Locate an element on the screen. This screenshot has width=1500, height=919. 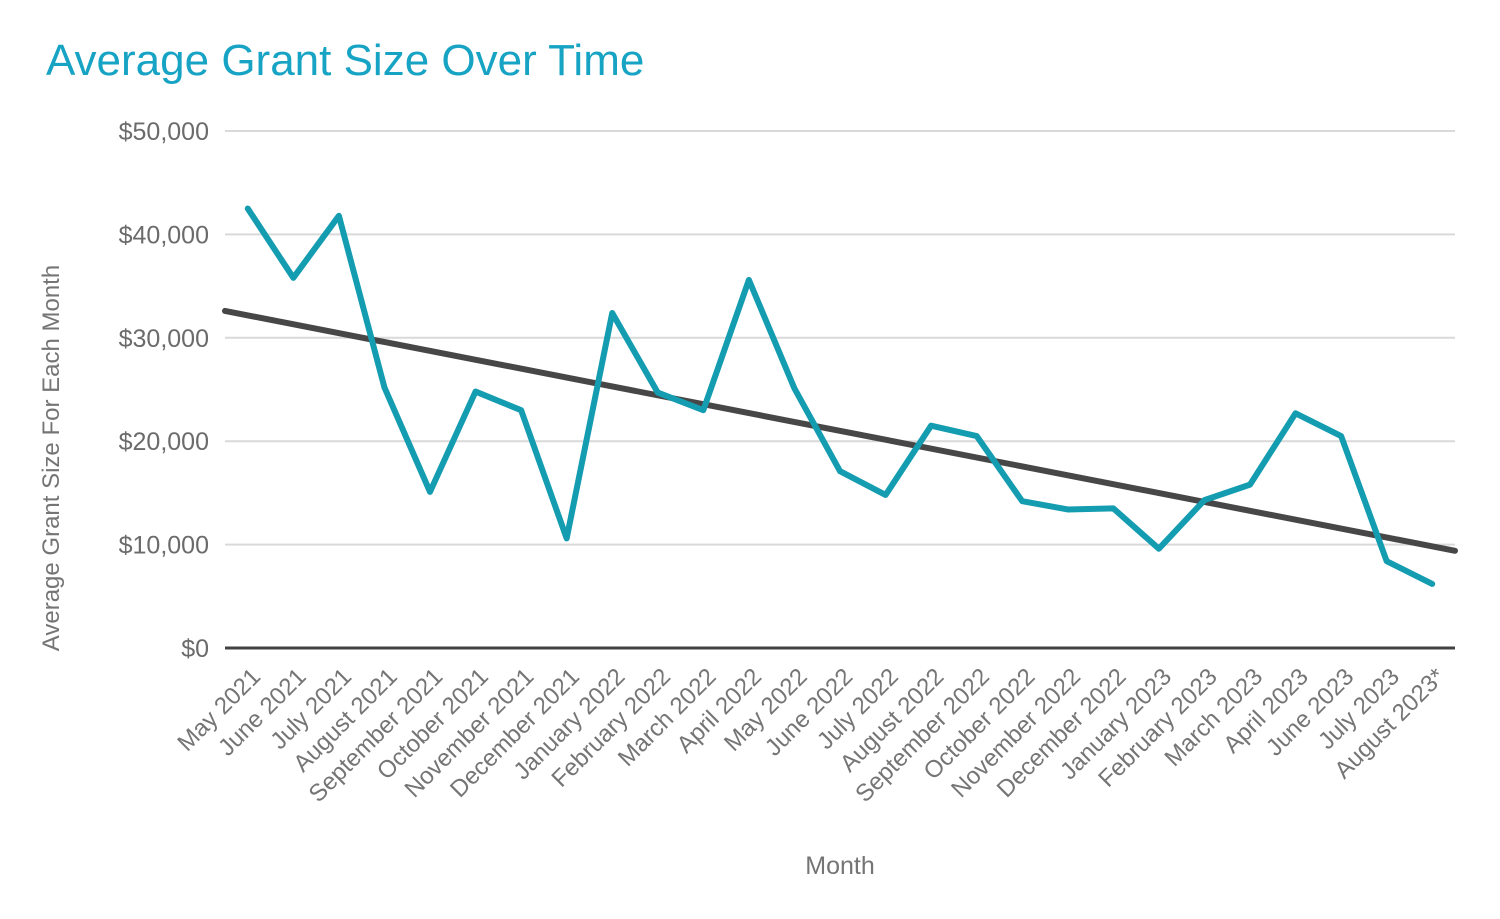
y-tick-label: $40,000 is located at coordinates (164, 235).